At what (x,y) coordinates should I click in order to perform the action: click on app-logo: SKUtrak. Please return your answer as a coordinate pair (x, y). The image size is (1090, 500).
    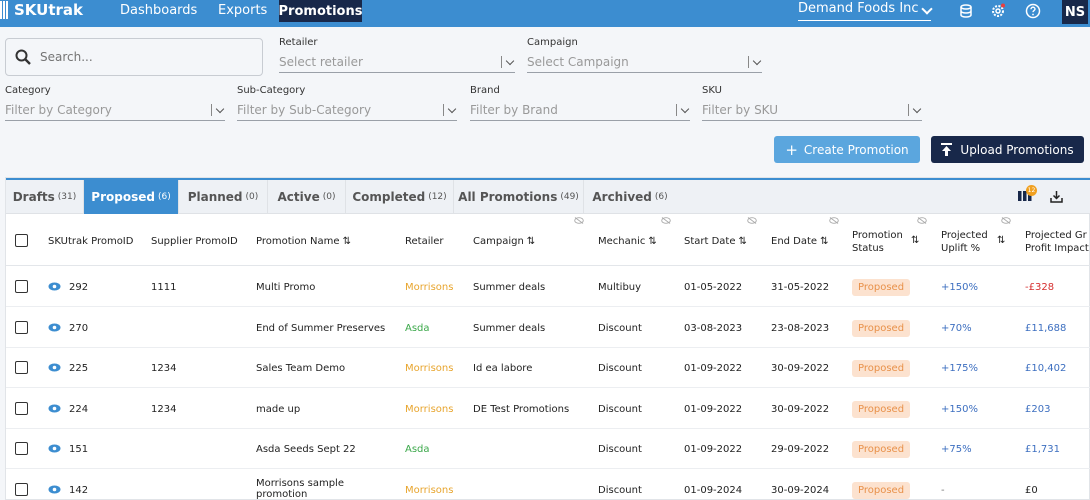
    Looking at the image, I should click on (41, 10).